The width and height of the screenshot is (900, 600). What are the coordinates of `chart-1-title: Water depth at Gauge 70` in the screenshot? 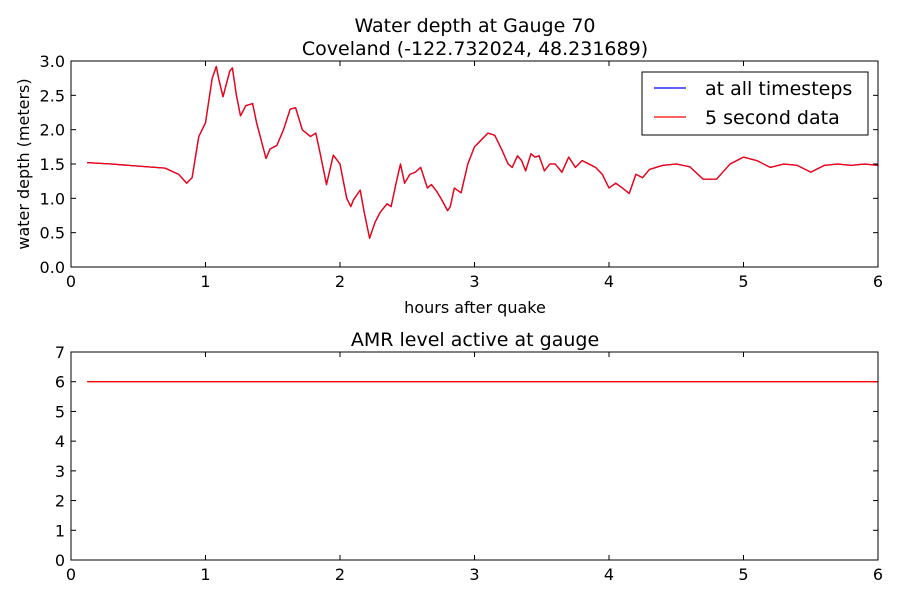 It's located at (474, 26).